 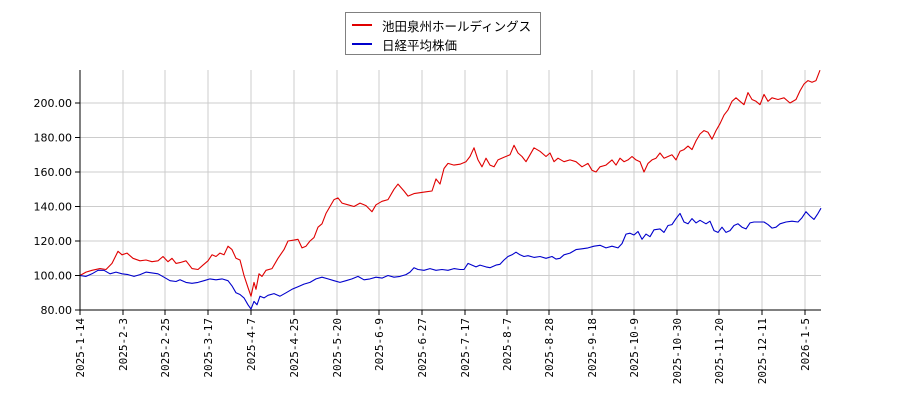 I want to click on y-tick-label: 160.00, so click(x=53, y=172).